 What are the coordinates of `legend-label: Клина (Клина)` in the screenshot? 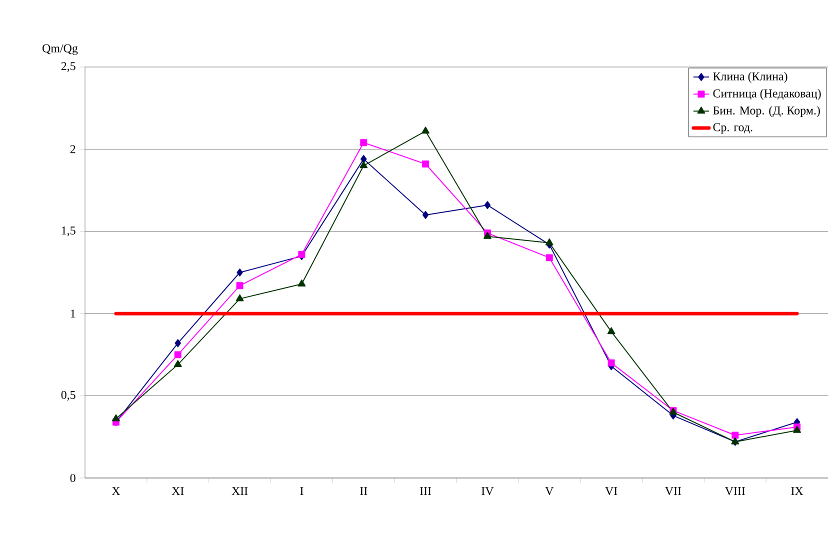 It's located at (750, 77).